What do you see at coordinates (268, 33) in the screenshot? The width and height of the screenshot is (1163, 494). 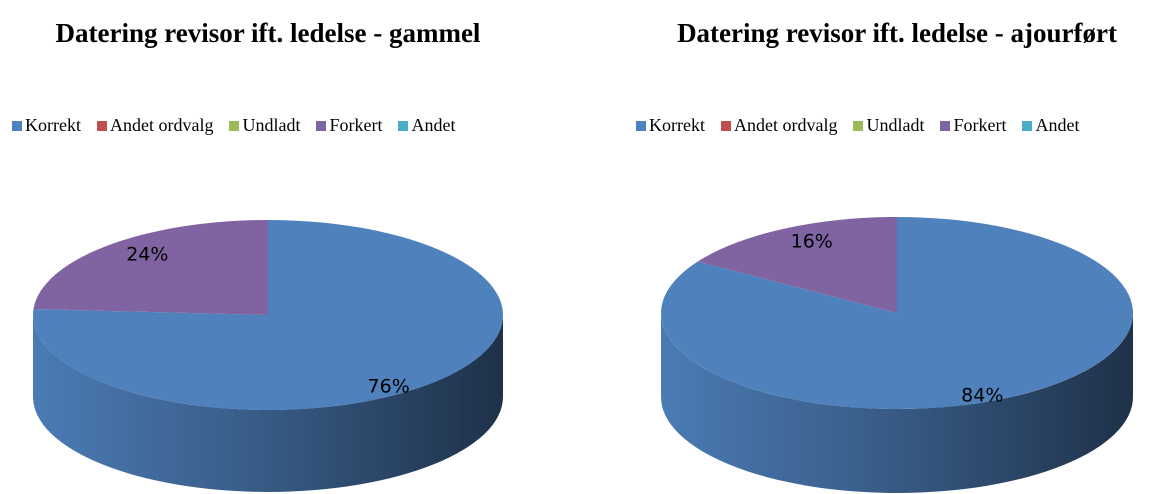 I see `chart-title: Datering revisor ift. ledelse - gammel` at bounding box center [268, 33].